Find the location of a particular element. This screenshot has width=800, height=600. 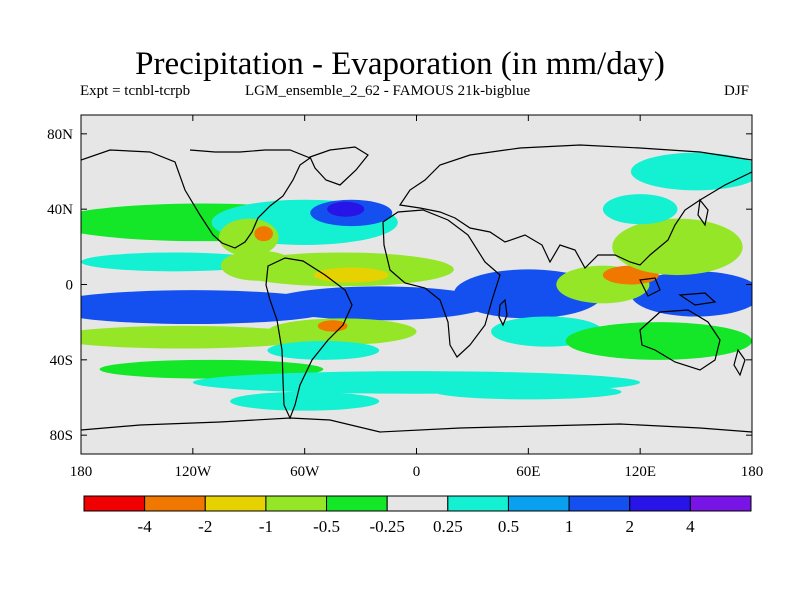

x-tick-label: 60W is located at coordinates (305, 472).